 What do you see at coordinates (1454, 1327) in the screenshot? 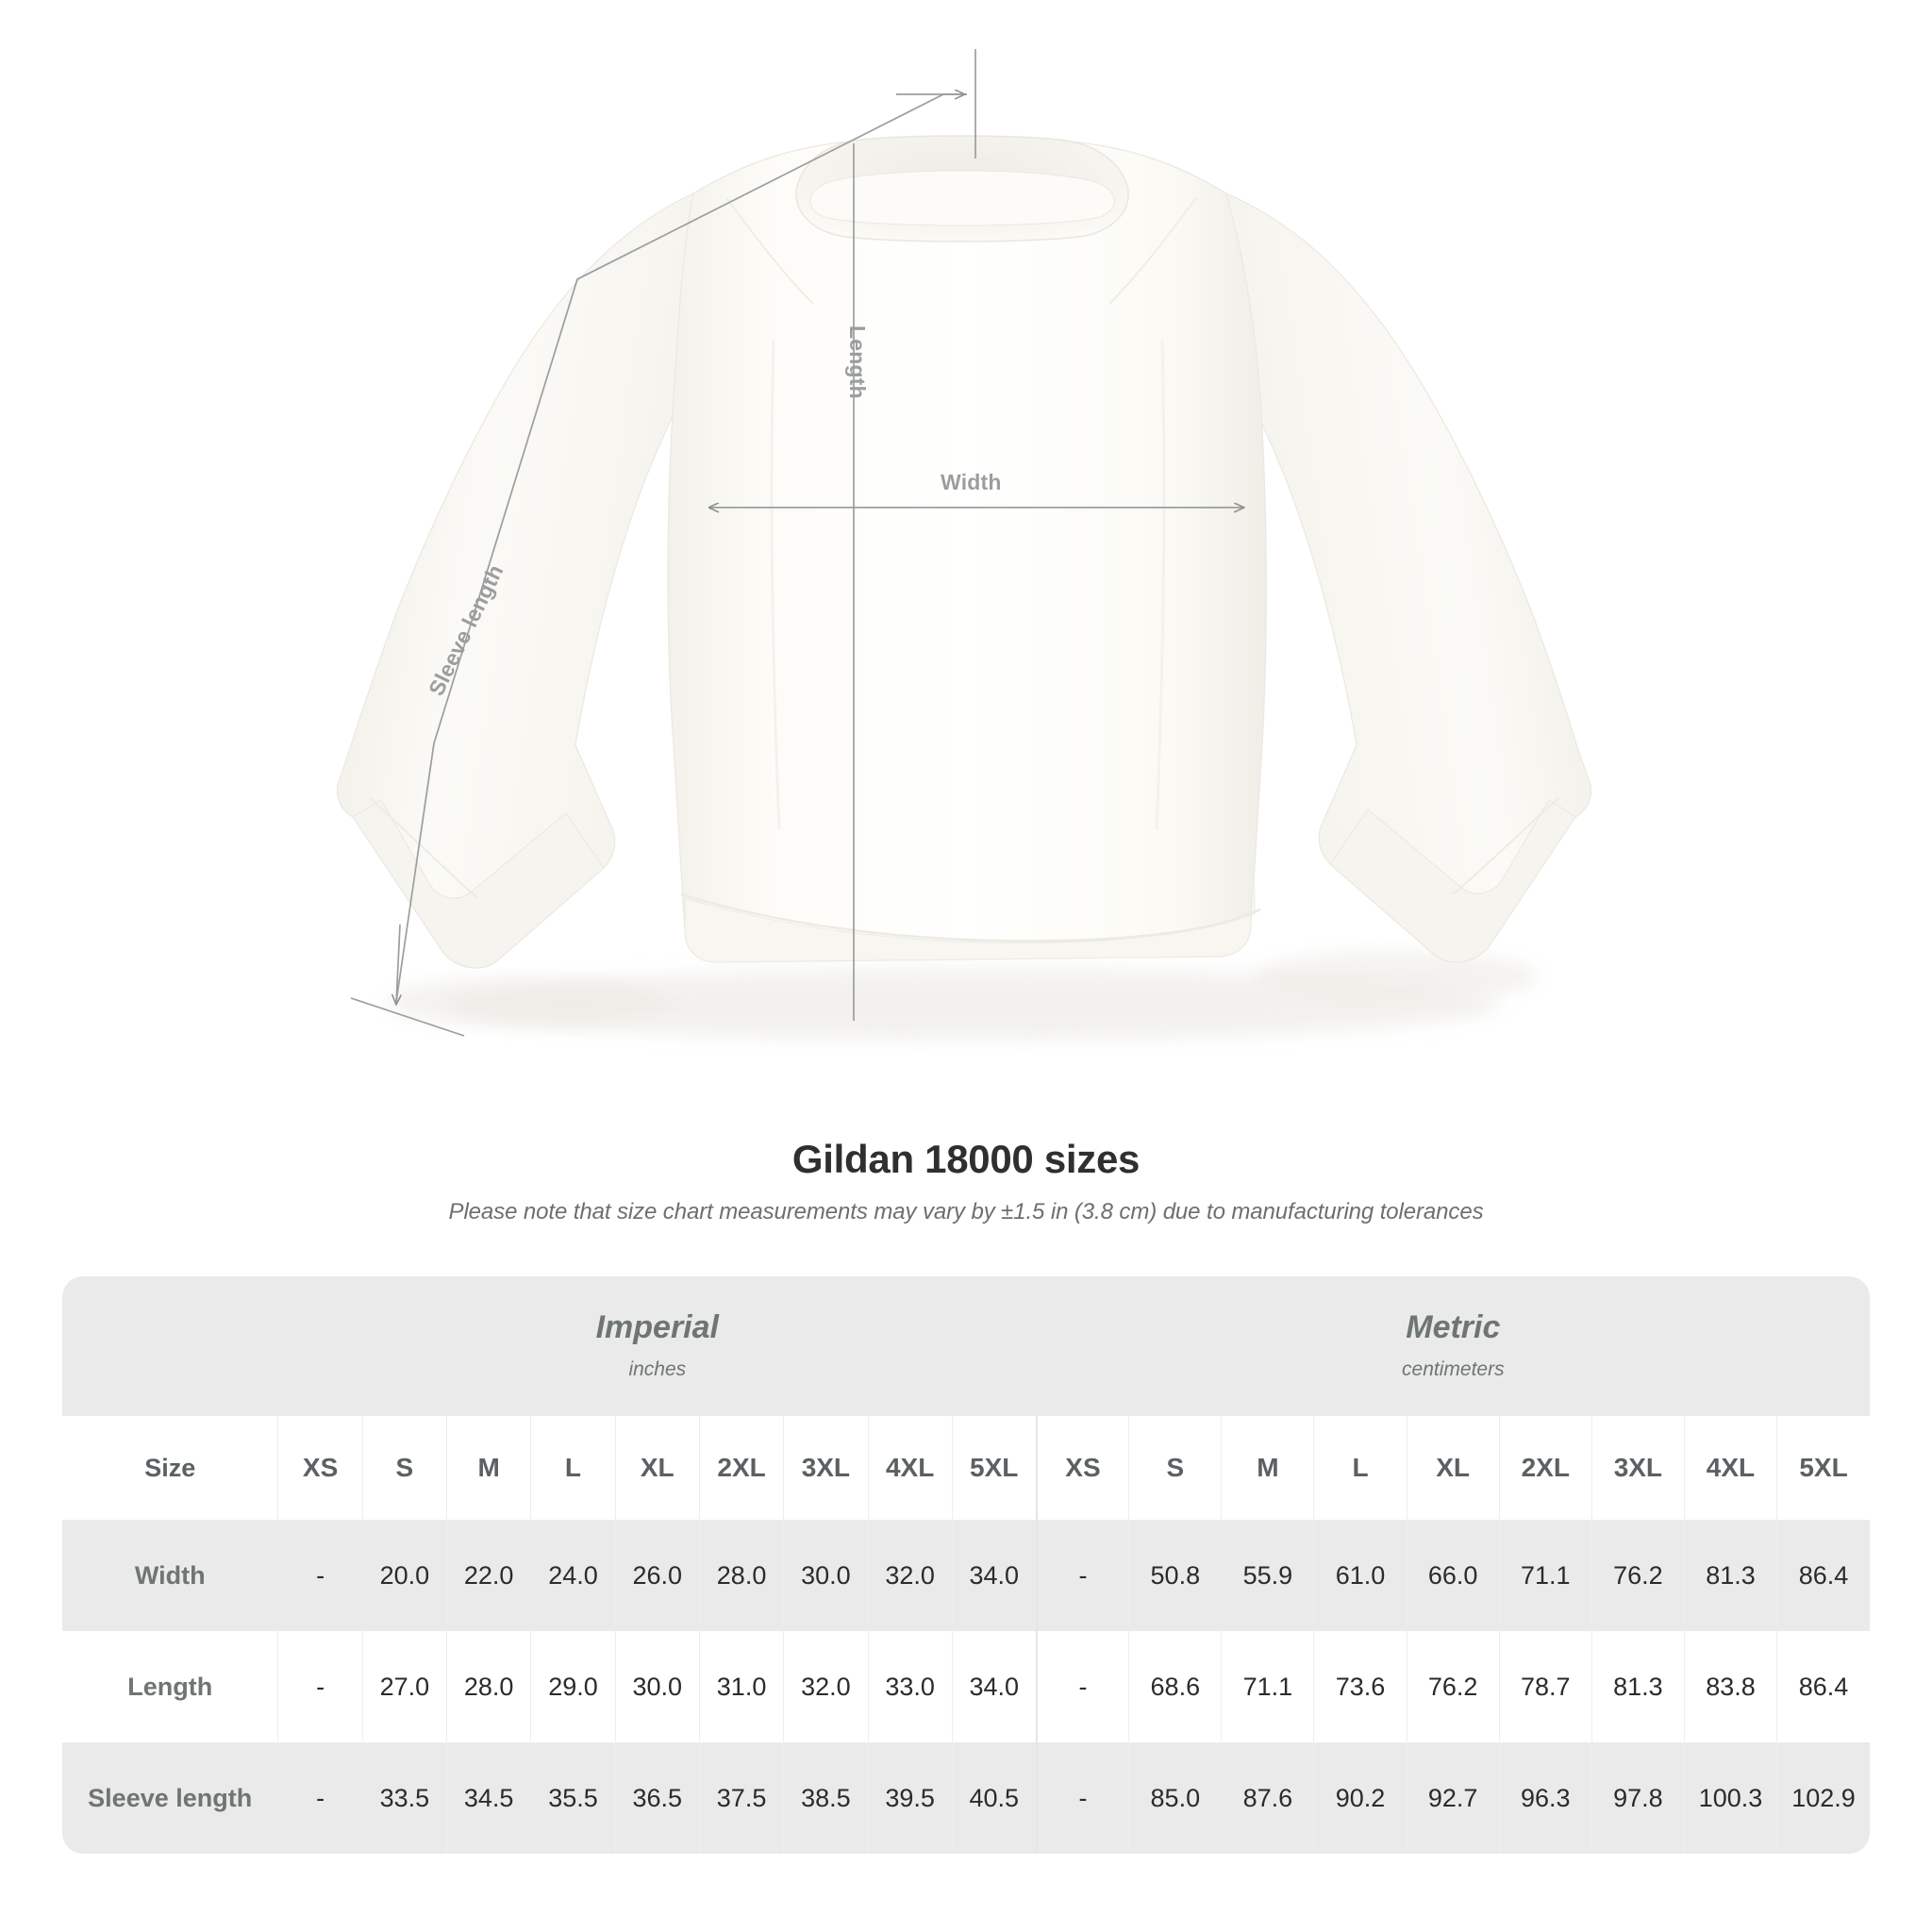
I see `unit-name-metric: Metric` at bounding box center [1454, 1327].